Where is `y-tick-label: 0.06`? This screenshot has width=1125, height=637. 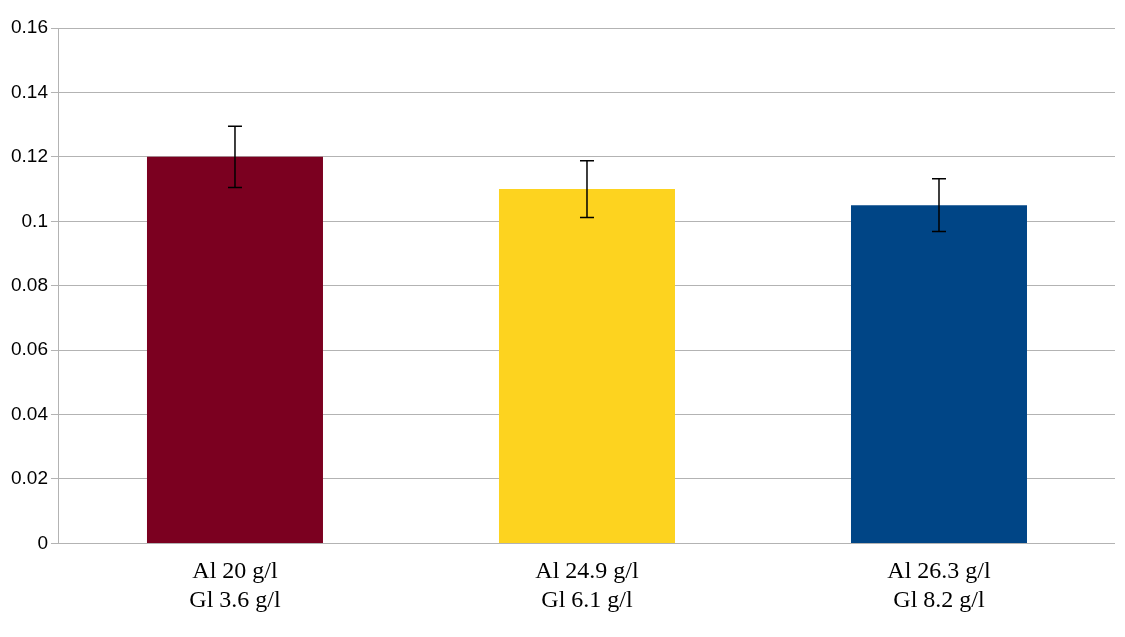 y-tick-label: 0.06 is located at coordinates (29, 349).